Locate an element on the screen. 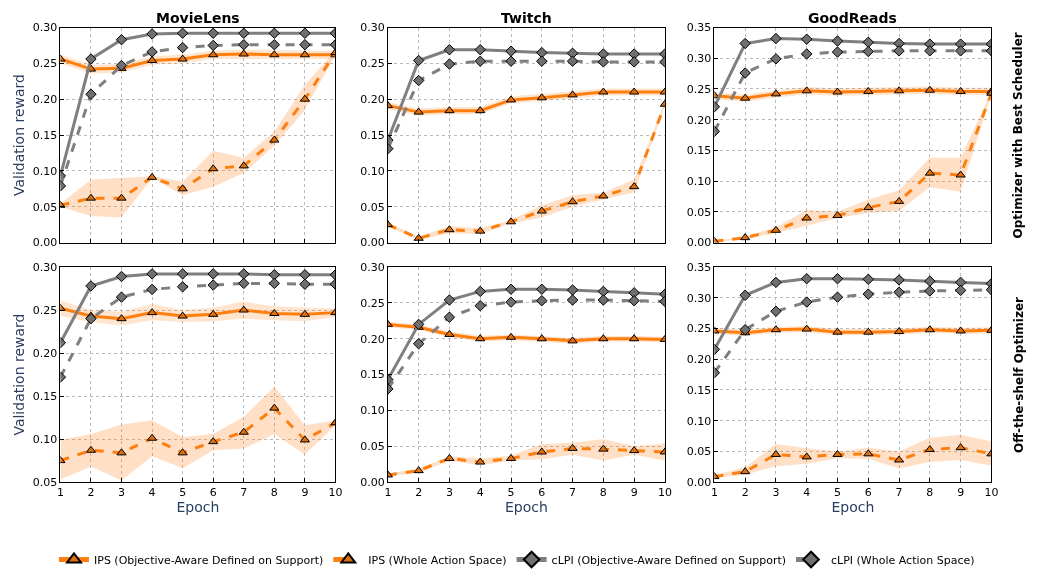 The height and width of the screenshot is (581, 1037). chart-title: MovieLens is located at coordinates (198, 18).